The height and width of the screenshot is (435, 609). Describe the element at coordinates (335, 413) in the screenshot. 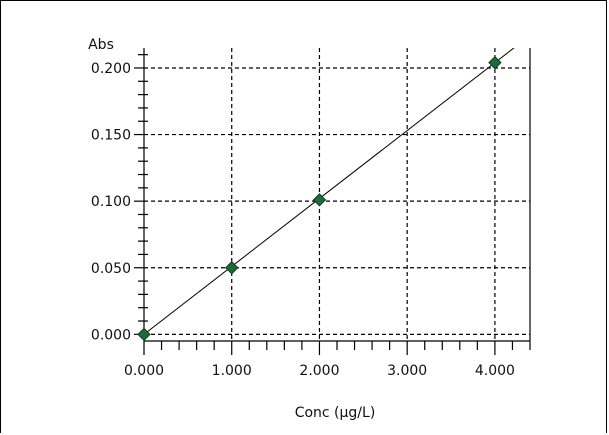

I see `x-axis-label: Conc (µg/L)` at that location.